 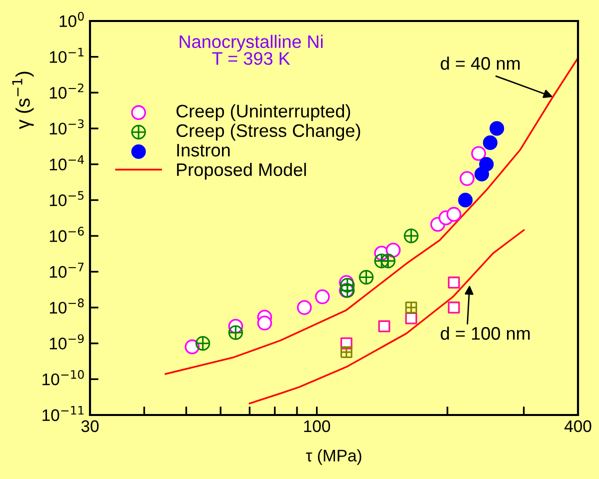 I want to click on annotation: Nanocrystalline Ni T = 393 K, so click(x=251, y=49).